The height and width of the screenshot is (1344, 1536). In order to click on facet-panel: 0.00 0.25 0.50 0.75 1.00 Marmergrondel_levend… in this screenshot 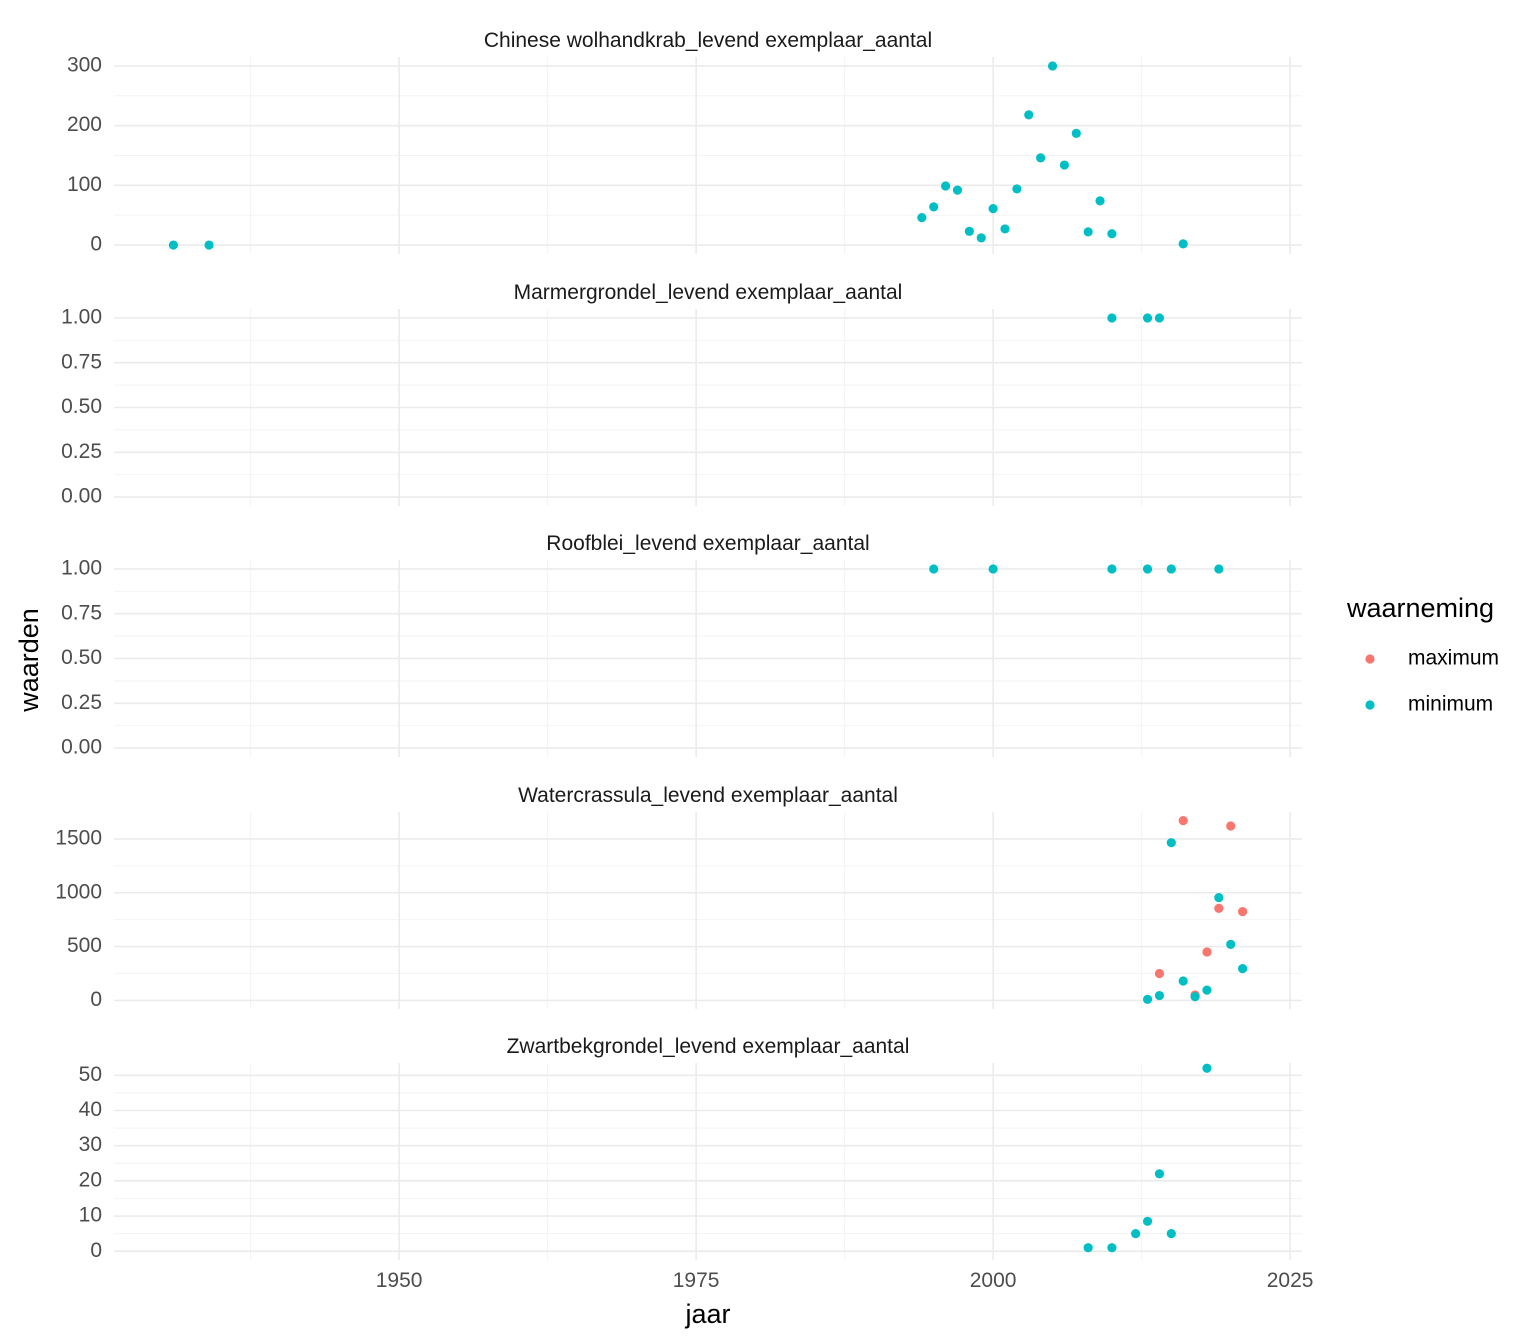, I will do `click(681, 394)`.